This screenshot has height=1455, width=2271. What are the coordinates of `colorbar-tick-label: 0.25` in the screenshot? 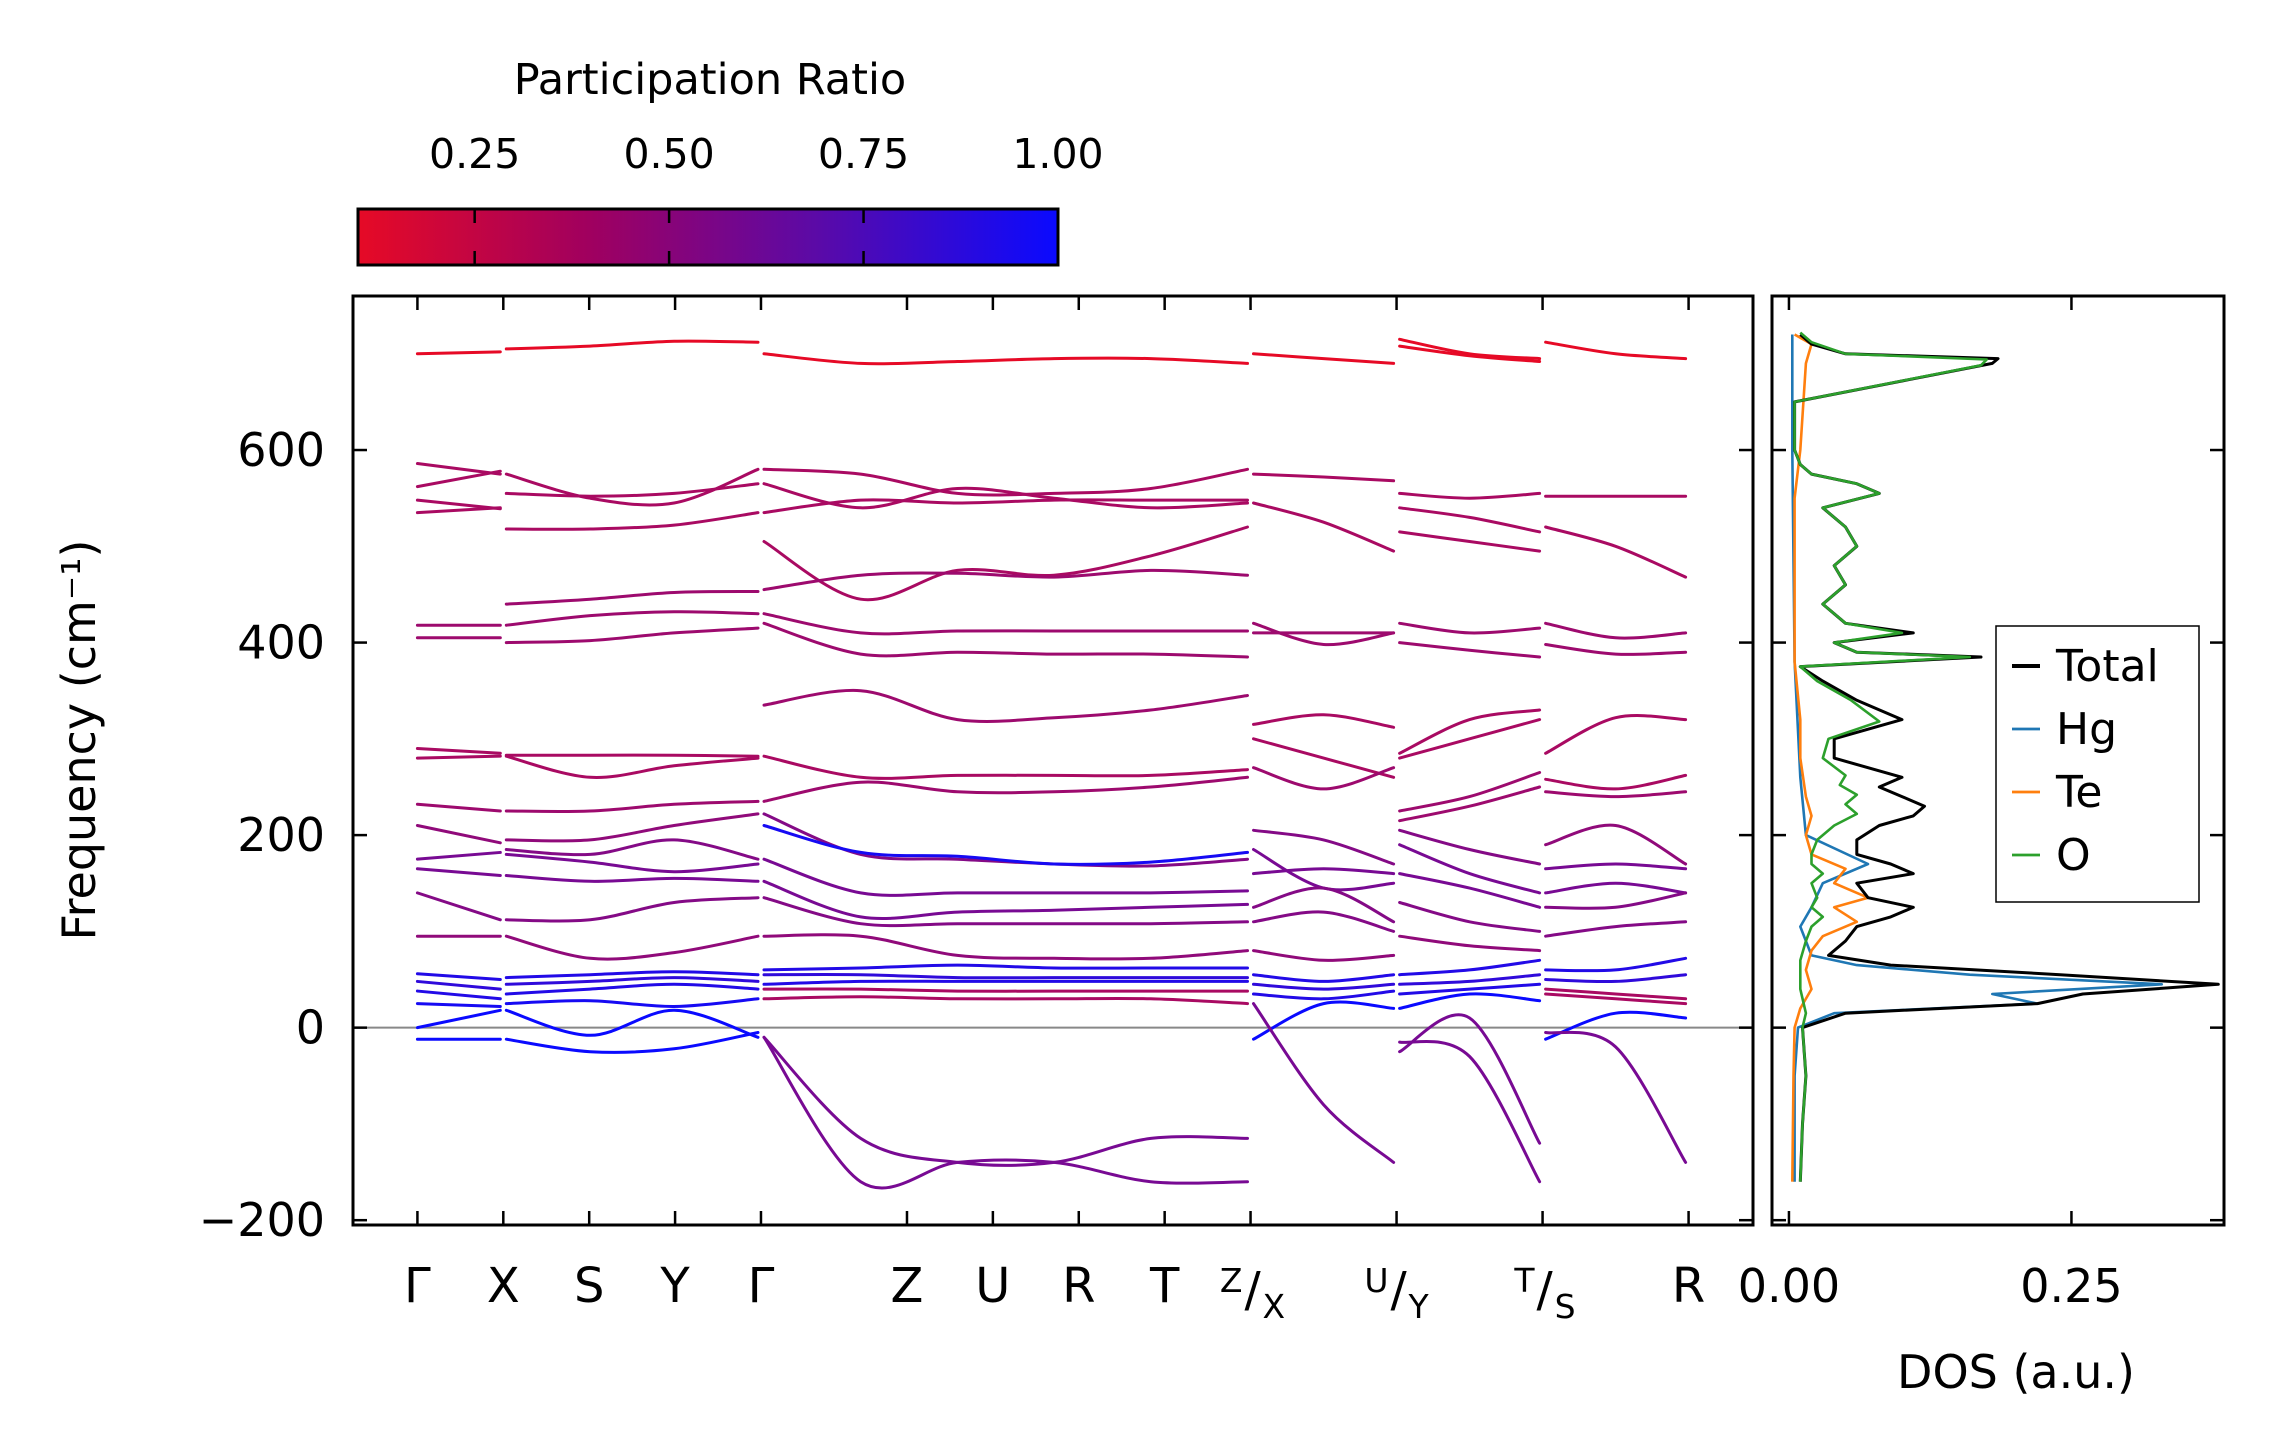 It's located at (474, 154).